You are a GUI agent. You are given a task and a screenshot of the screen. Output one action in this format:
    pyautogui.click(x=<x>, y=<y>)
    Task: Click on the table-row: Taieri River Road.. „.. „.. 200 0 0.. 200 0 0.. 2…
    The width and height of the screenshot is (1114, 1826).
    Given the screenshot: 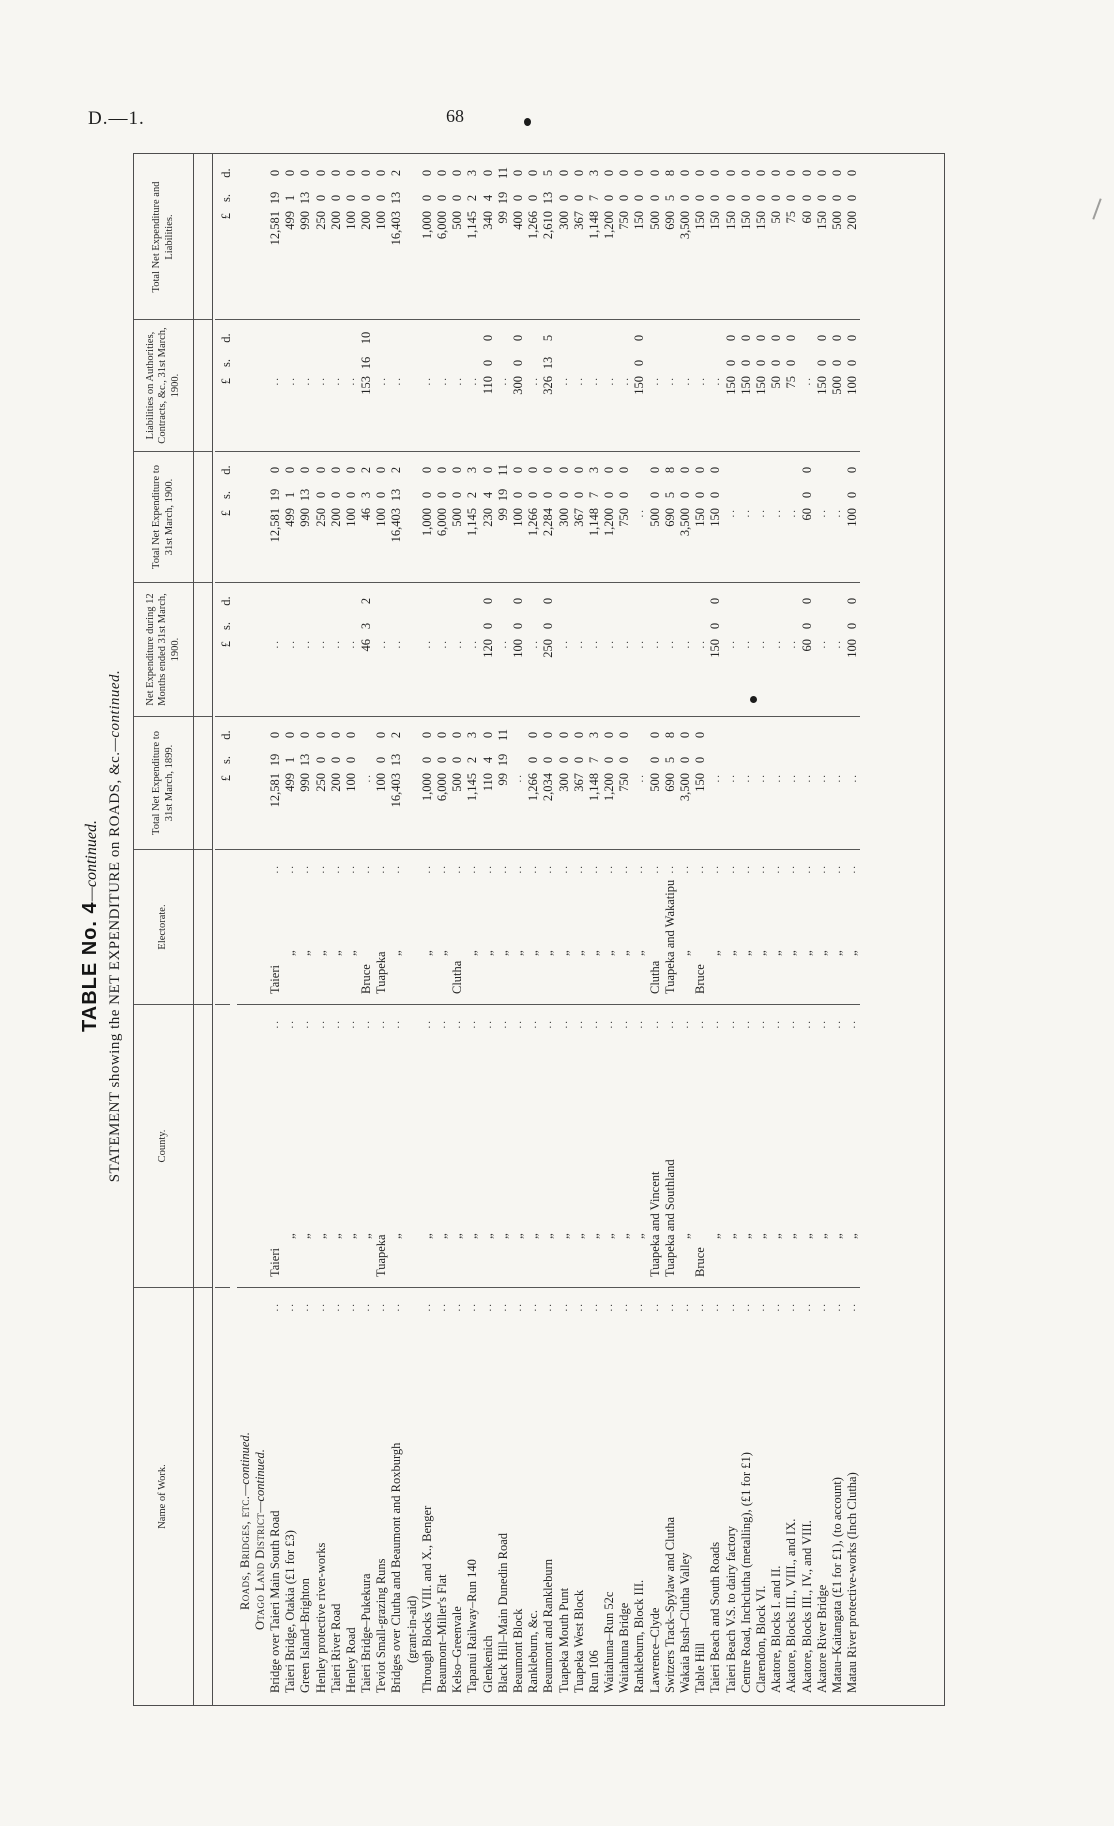 What is the action you would take?
    pyautogui.click(x=336, y=929)
    